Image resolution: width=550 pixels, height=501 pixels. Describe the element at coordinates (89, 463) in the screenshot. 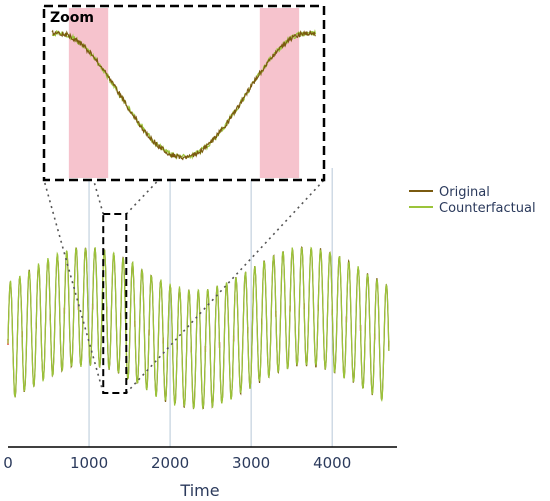

I see `x-tick-label: 1000` at that location.